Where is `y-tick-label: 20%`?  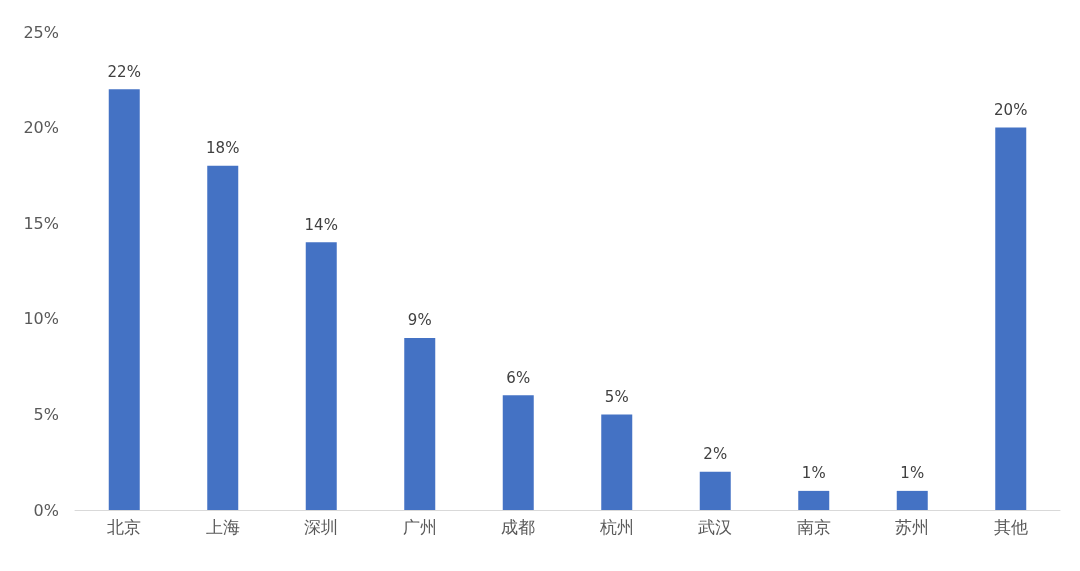 y-tick-label: 20% is located at coordinates (41, 128).